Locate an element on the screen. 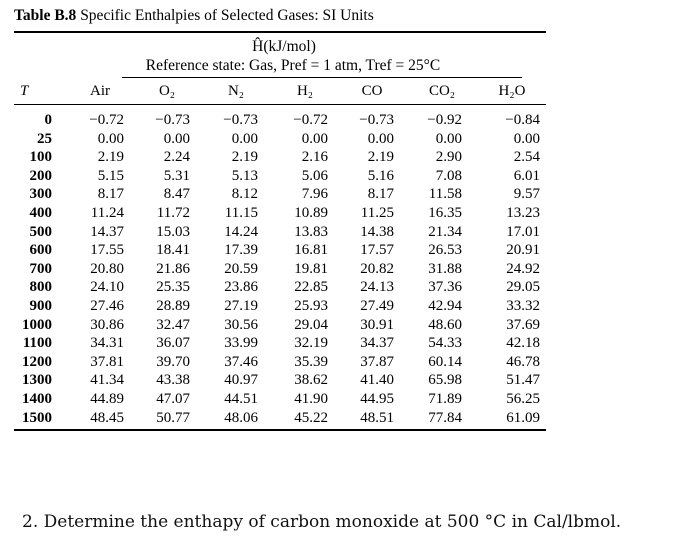  air-cell: 30.86 is located at coordinates (107, 324).